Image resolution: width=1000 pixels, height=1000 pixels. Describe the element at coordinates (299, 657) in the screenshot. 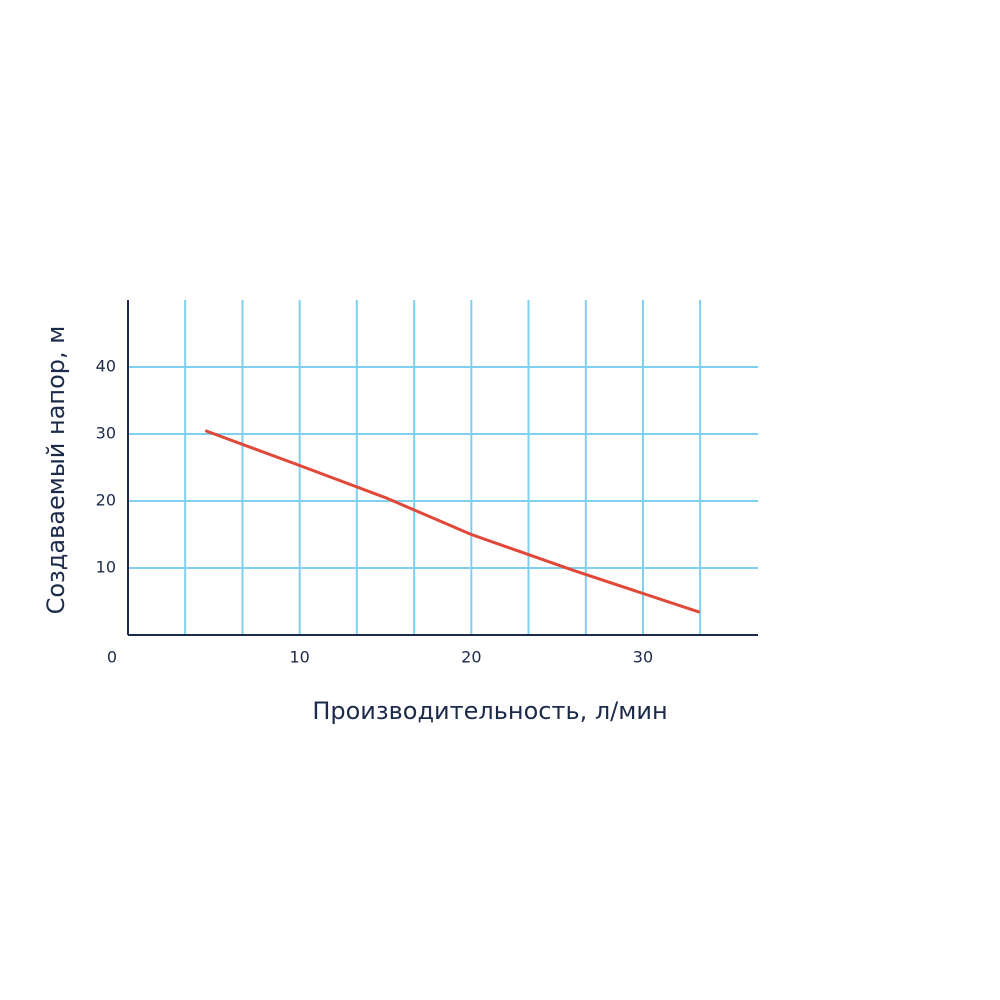

I see `x-tick-label: 10` at that location.